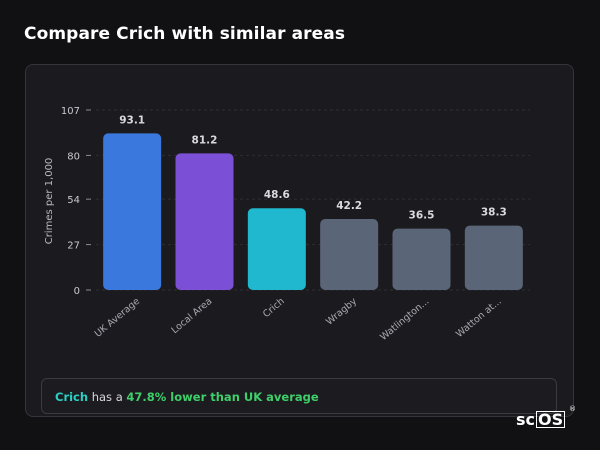 The width and height of the screenshot is (600, 450). What do you see at coordinates (205, 140) in the screenshot?
I see `value-label: 81.2` at bounding box center [205, 140].